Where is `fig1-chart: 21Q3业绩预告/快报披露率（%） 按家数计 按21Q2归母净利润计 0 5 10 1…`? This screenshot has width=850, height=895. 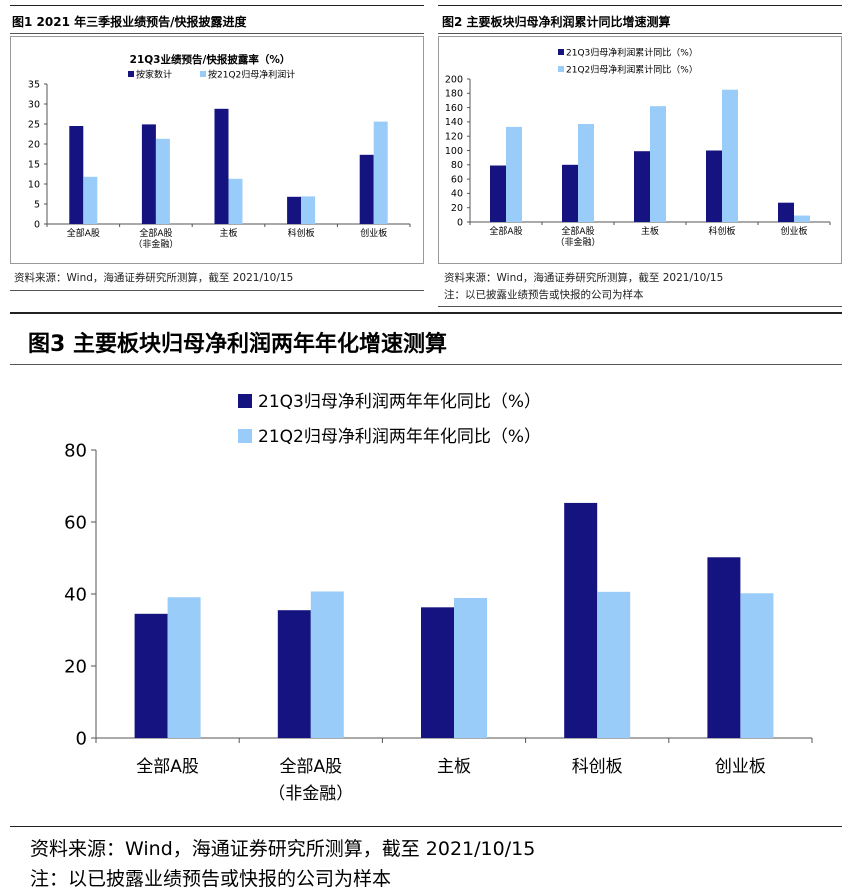 fig1-chart: 21Q3业绩预告/快报披露率（%） 按家数计 按21Q2归母净利润计 0 5 10 1… is located at coordinates (219, 151).